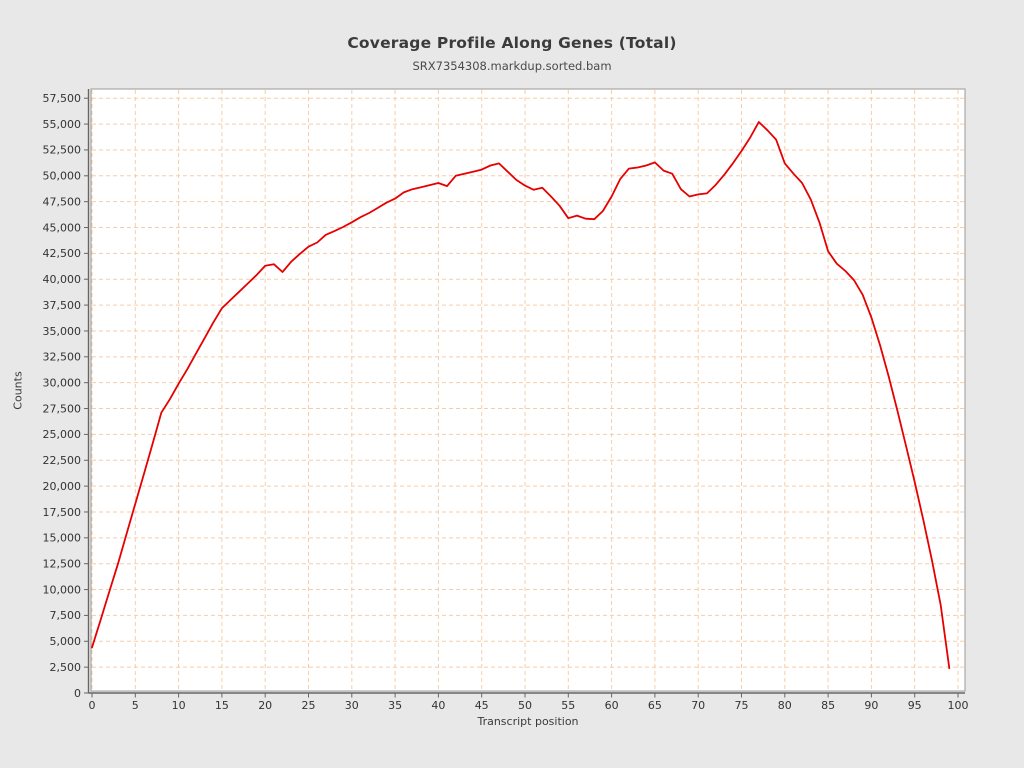  I want to click on y-tick-label: 42,500, so click(62, 253).